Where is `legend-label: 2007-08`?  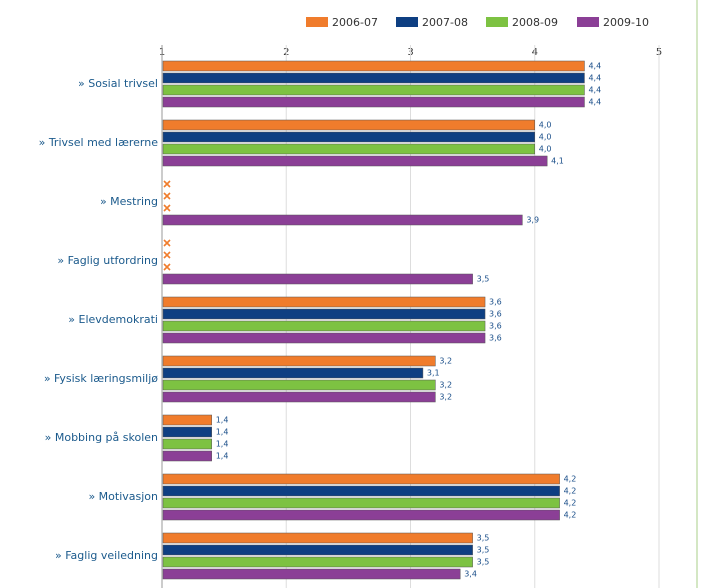
legend-label: 2007-08 is located at coordinates (445, 22).